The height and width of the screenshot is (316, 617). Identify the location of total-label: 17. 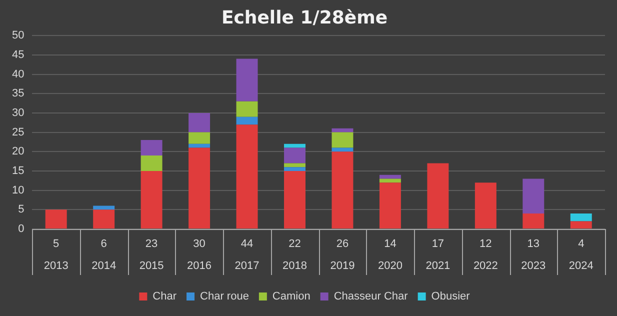
(438, 244).